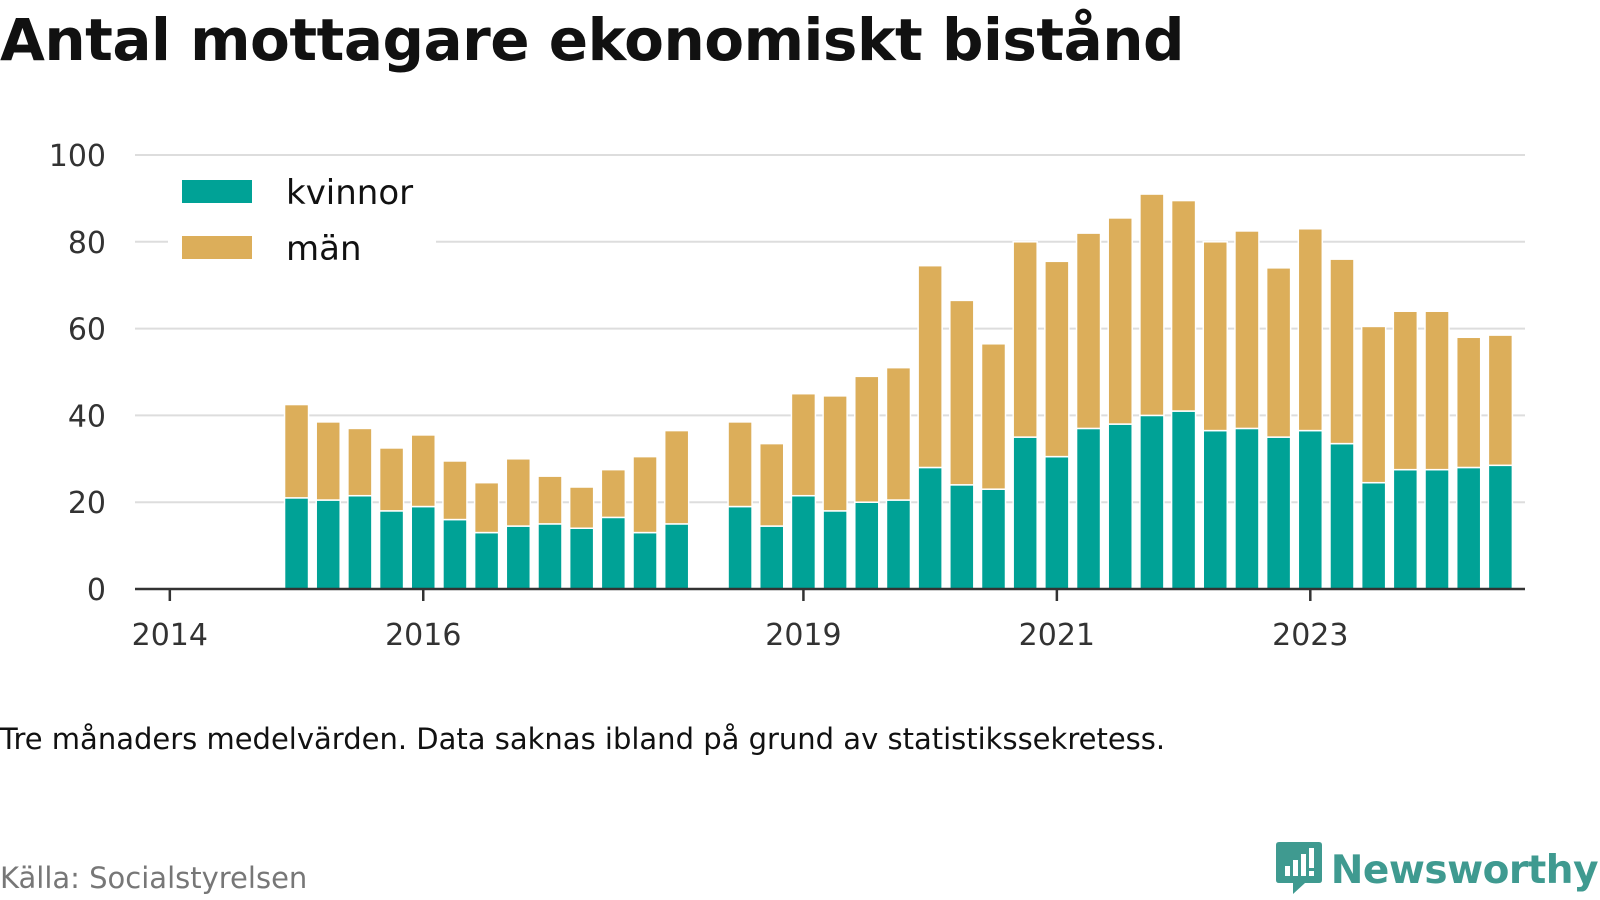  I want to click on x-tick-label: 2014, so click(170, 635).